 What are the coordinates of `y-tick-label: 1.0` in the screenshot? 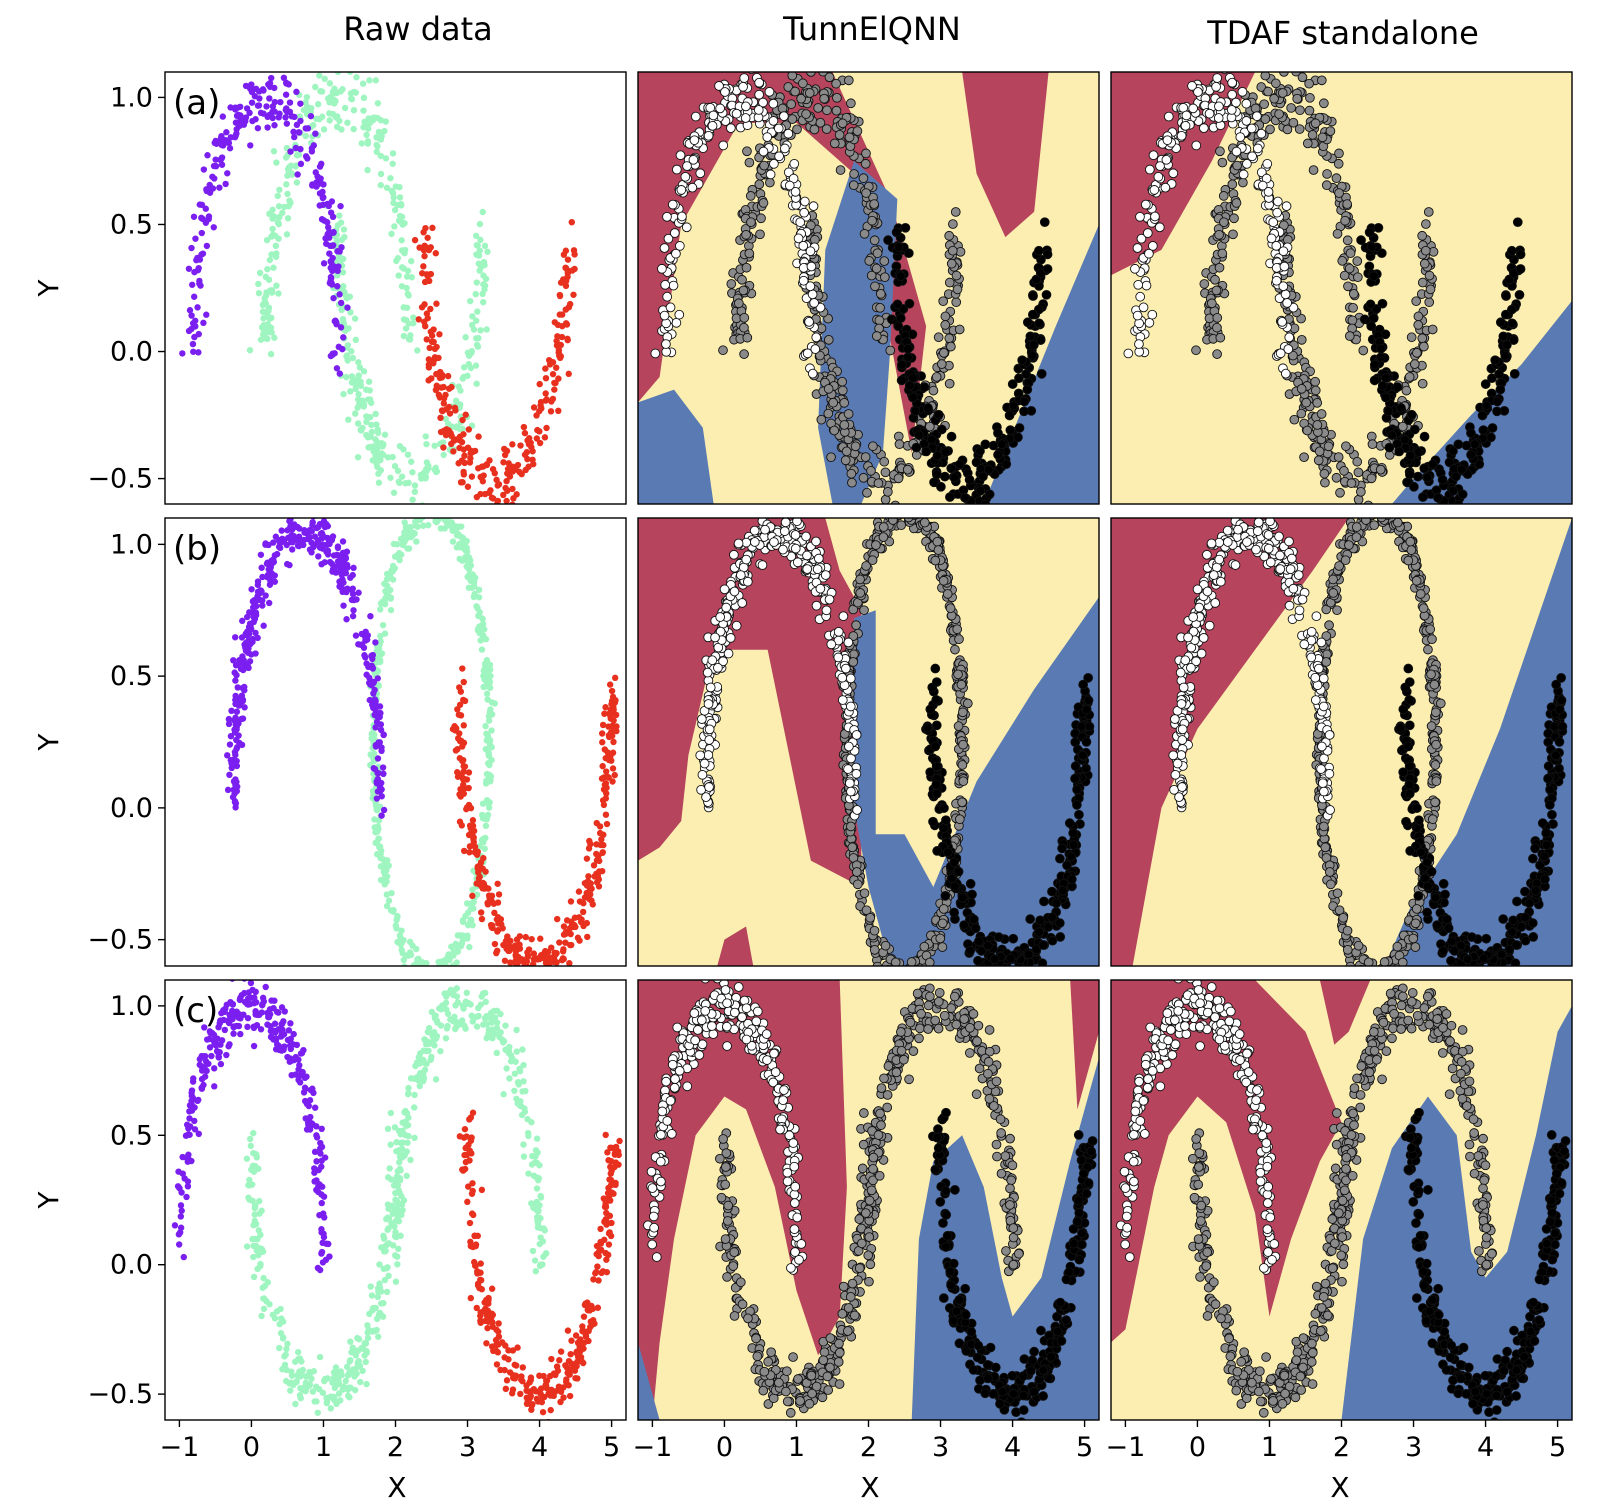 It's located at (131, 97).